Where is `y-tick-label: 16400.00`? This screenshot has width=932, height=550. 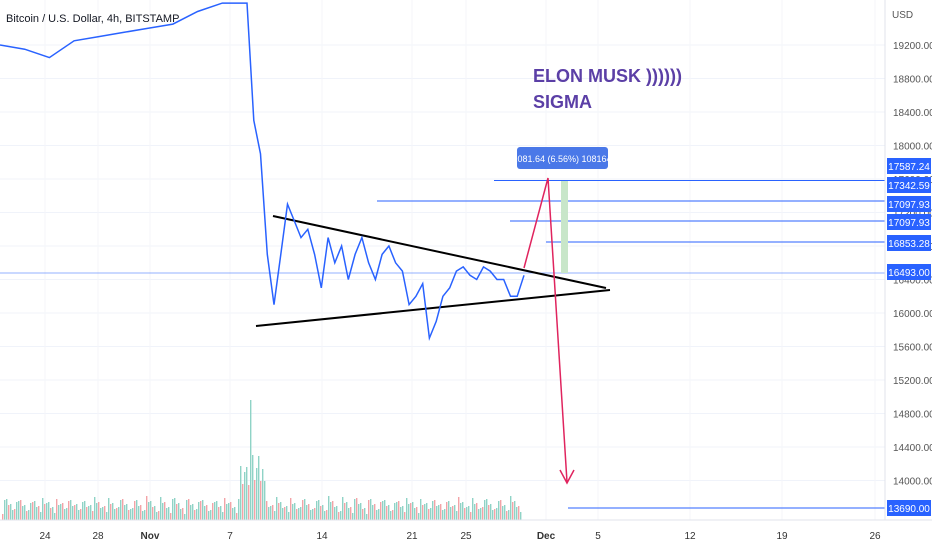 y-tick-label: 16400.00 is located at coordinates (912, 281).